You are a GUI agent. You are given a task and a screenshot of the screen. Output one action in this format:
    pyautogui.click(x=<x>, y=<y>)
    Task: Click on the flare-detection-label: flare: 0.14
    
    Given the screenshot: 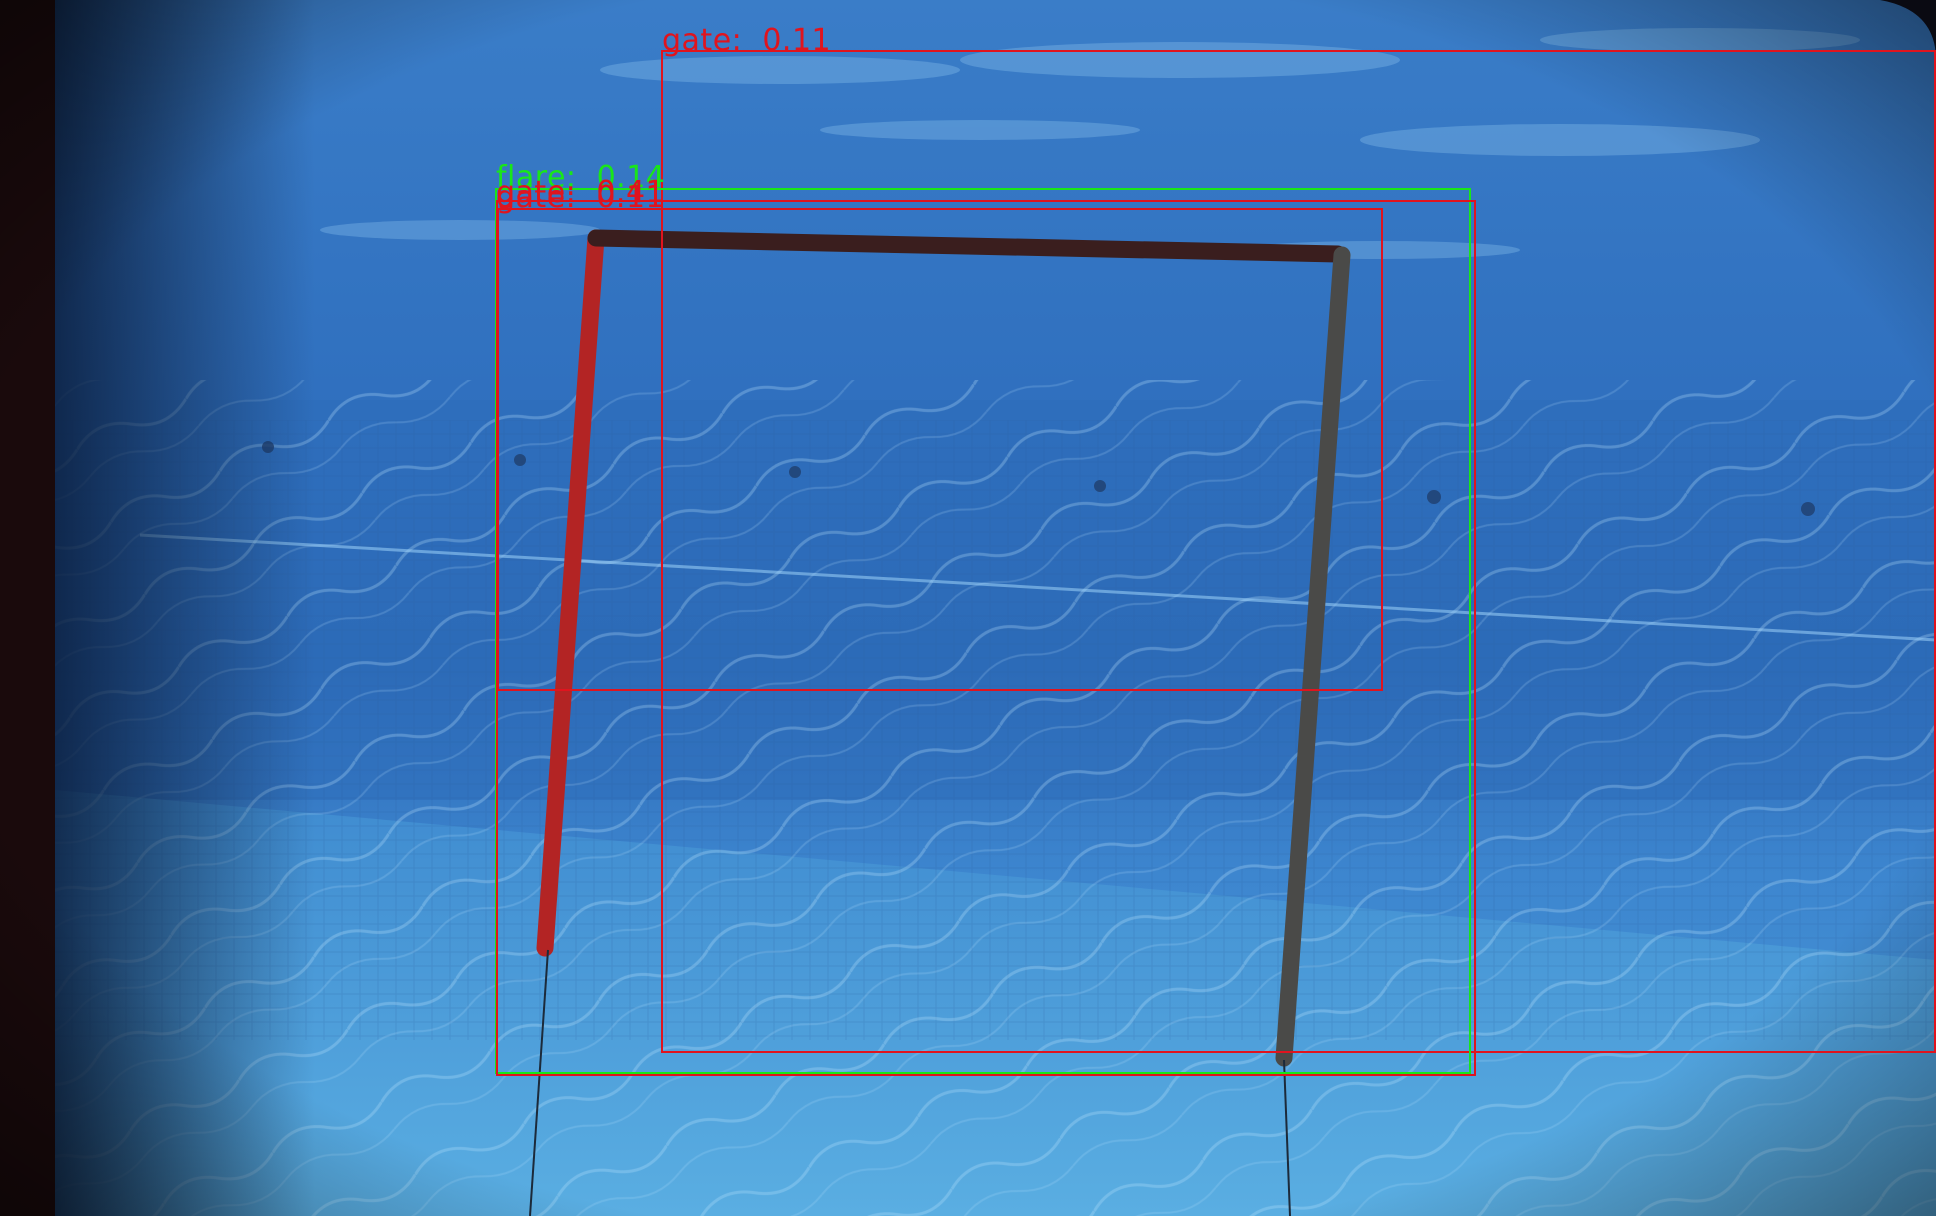 What is the action you would take?
    pyautogui.click(x=581, y=177)
    